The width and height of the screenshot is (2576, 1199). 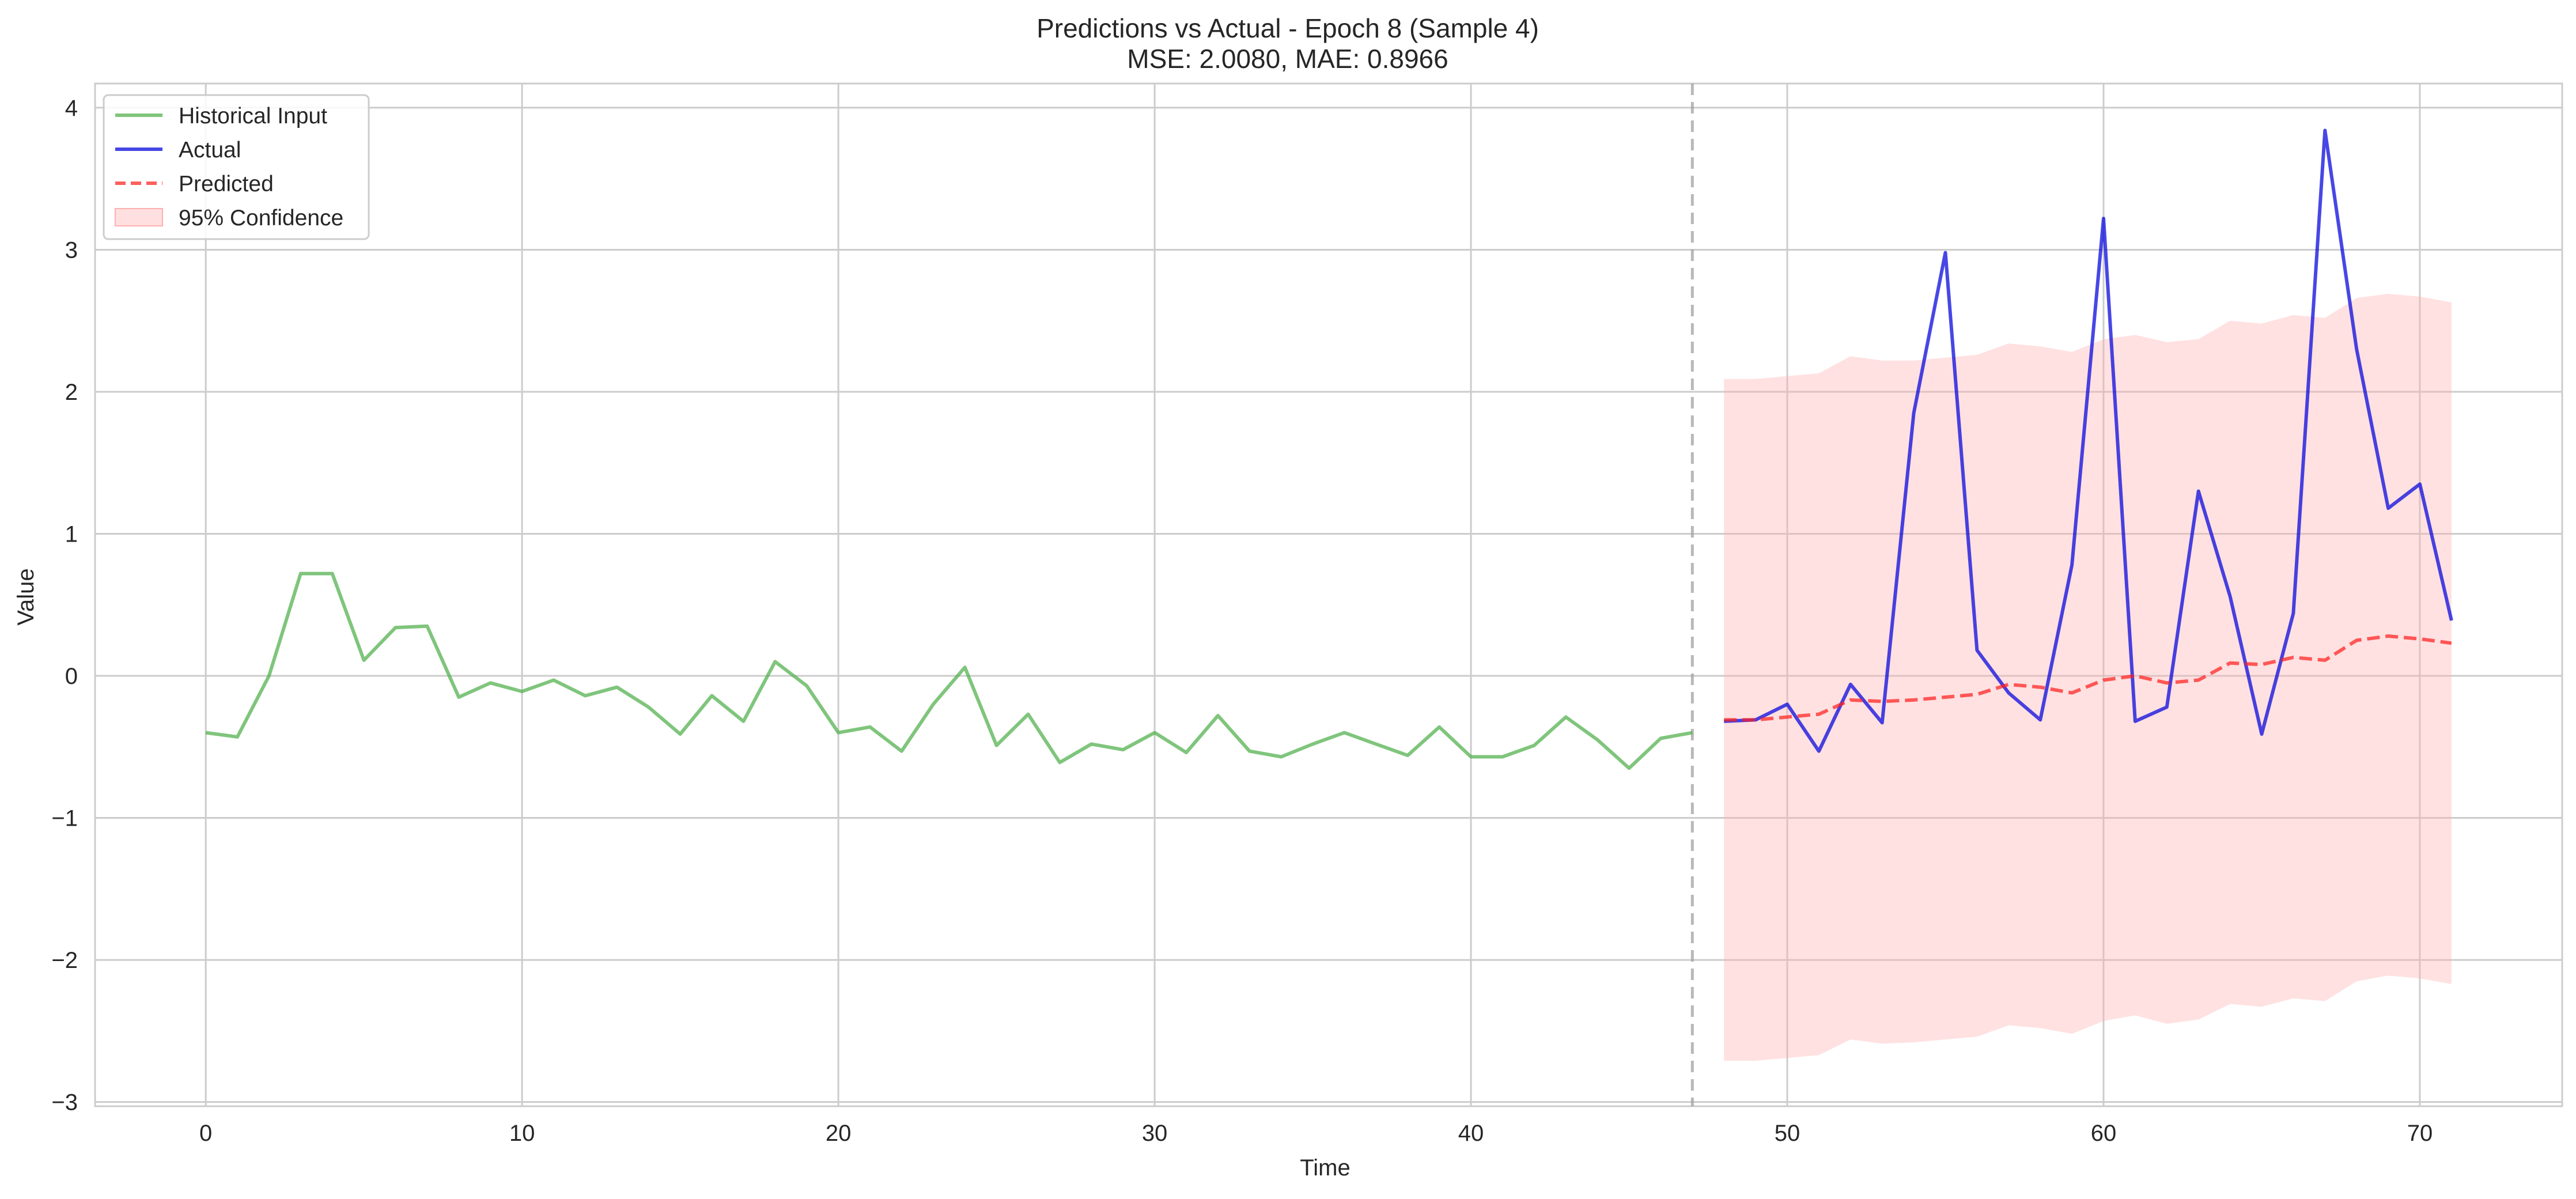 What do you see at coordinates (1287, 59) in the screenshot?
I see `chart-subtitle: MSE: 2.0080, MAE: 0.8966` at bounding box center [1287, 59].